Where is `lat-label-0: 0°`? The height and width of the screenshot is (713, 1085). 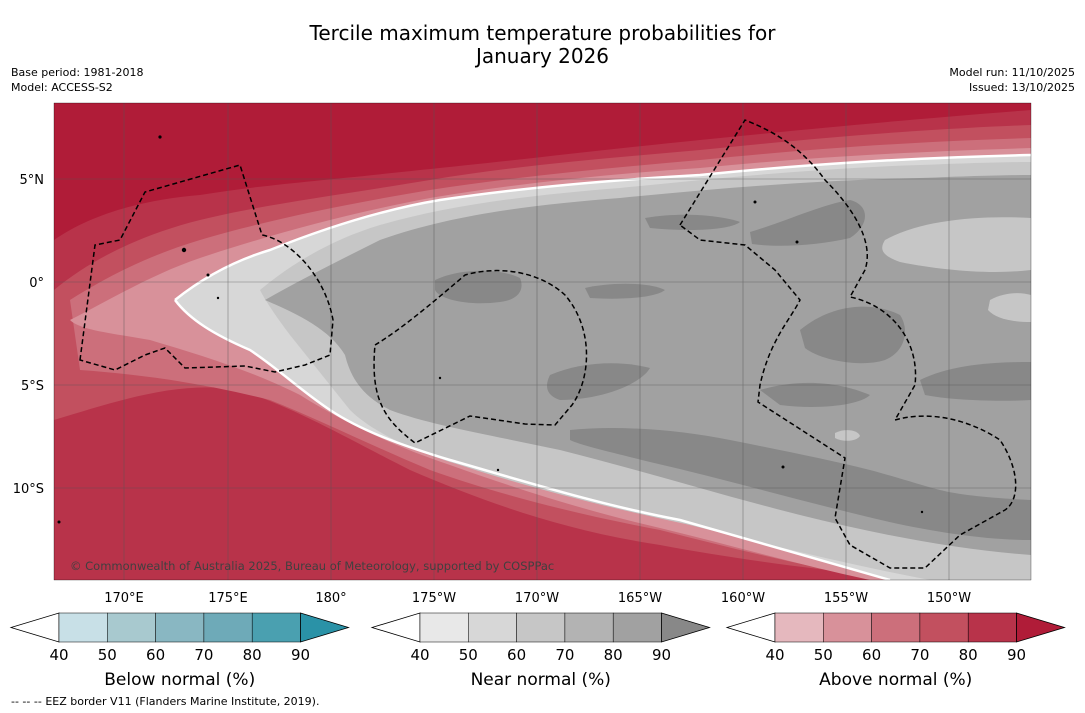 lat-label-0: 0° is located at coordinates (36, 283).